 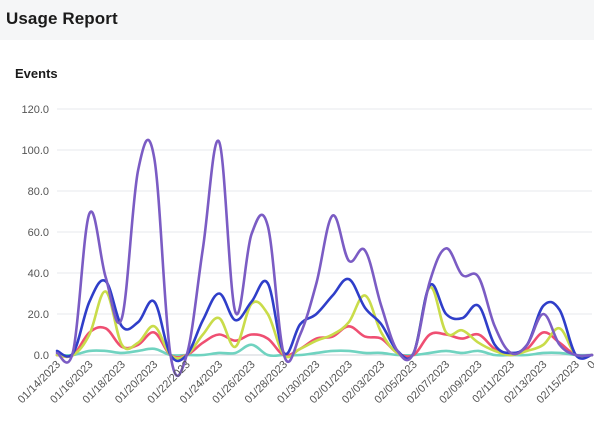 I want to click on y-tick-label: 20.0, so click(x=38, y=315).